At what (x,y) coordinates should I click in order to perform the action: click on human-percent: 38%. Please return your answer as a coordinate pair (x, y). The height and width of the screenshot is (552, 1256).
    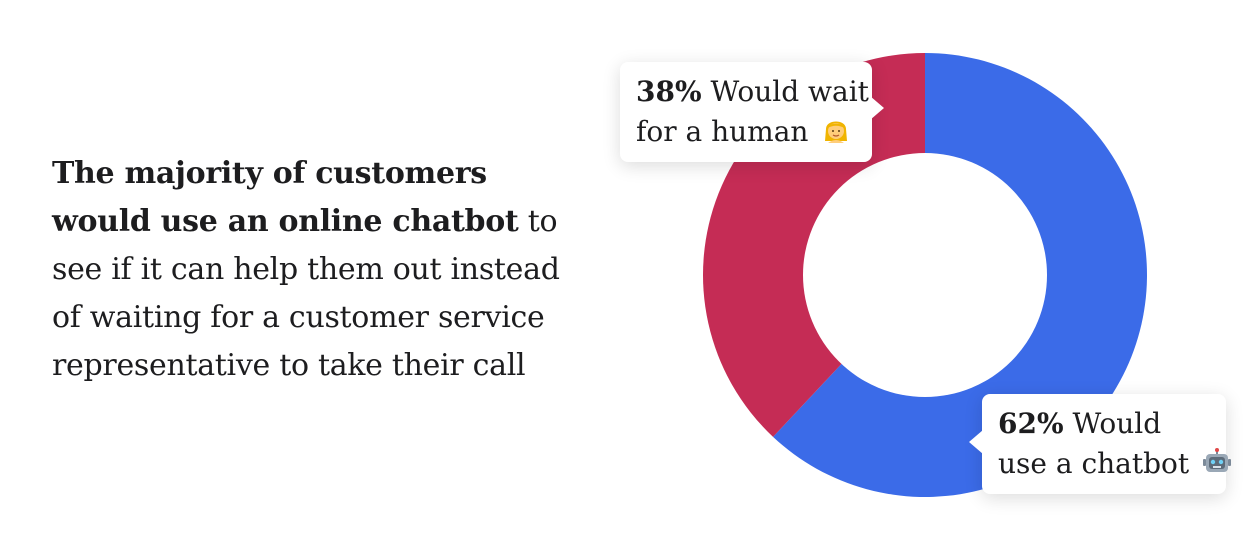
    Looking at the image, I should click on (669, 91).